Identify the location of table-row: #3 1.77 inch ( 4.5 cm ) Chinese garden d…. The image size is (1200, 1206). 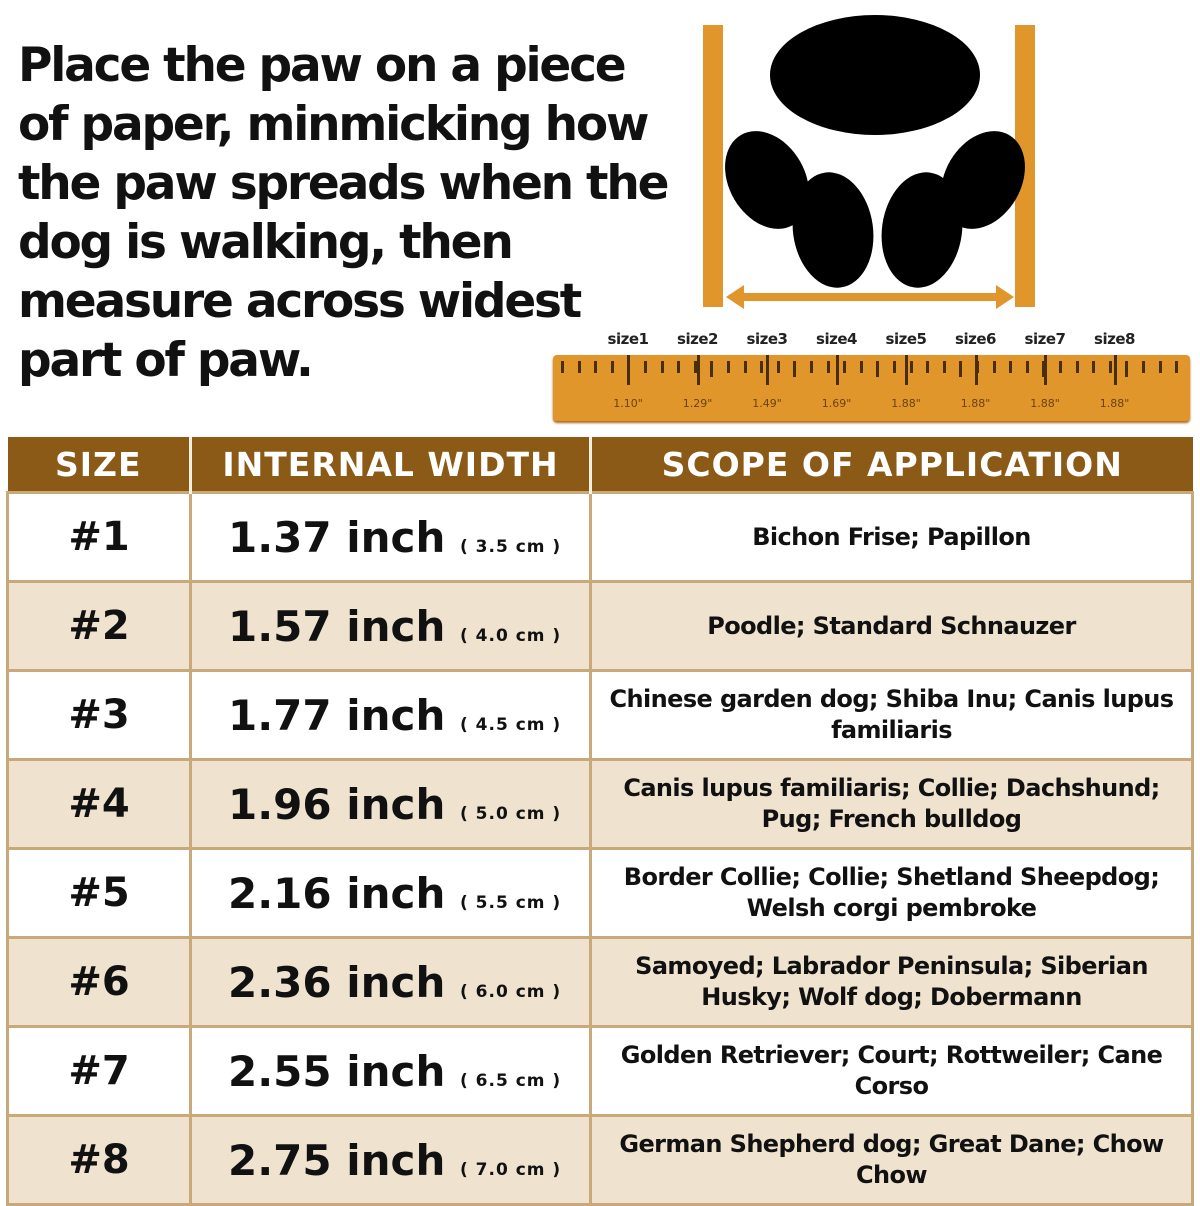
(600, 715).